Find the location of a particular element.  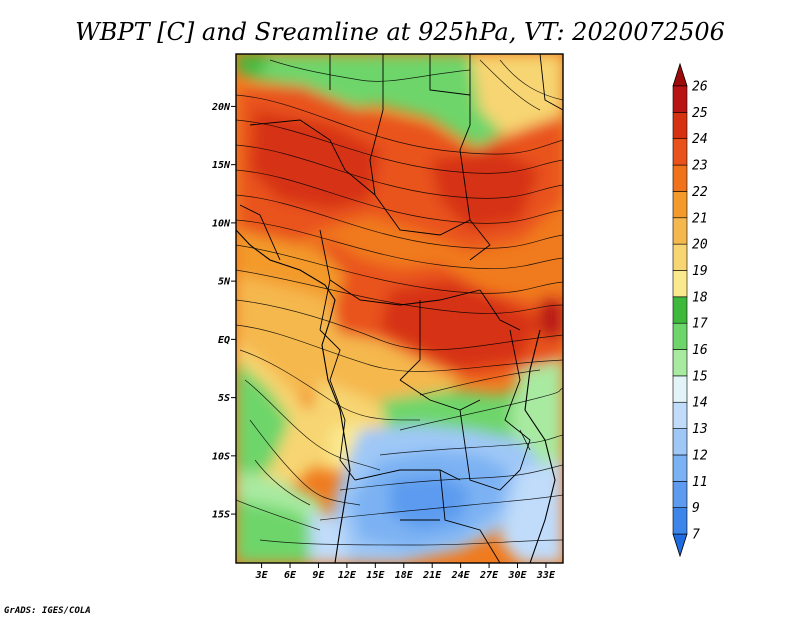

y-tick-label: 10N is located at coordinates (221, 223).